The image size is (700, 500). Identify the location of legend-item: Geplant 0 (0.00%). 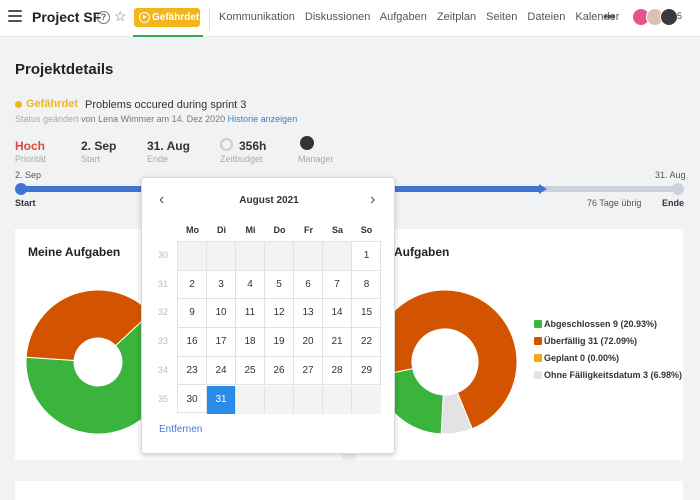
(609, 358).